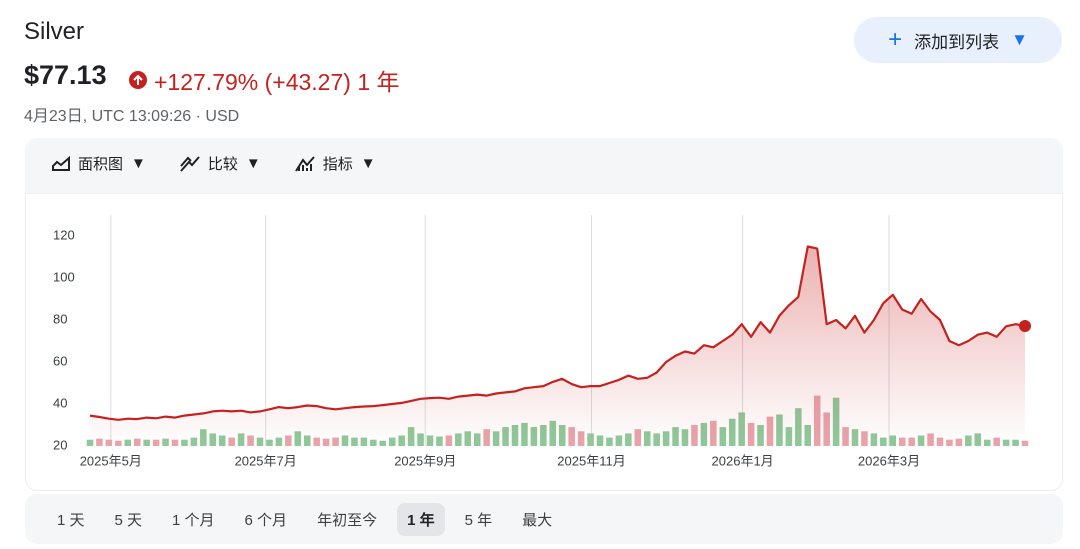  What do you see at coordinates (421, 519) in the screenshot?
I see `range-button: 1 年` at bounding box center [421, 519].